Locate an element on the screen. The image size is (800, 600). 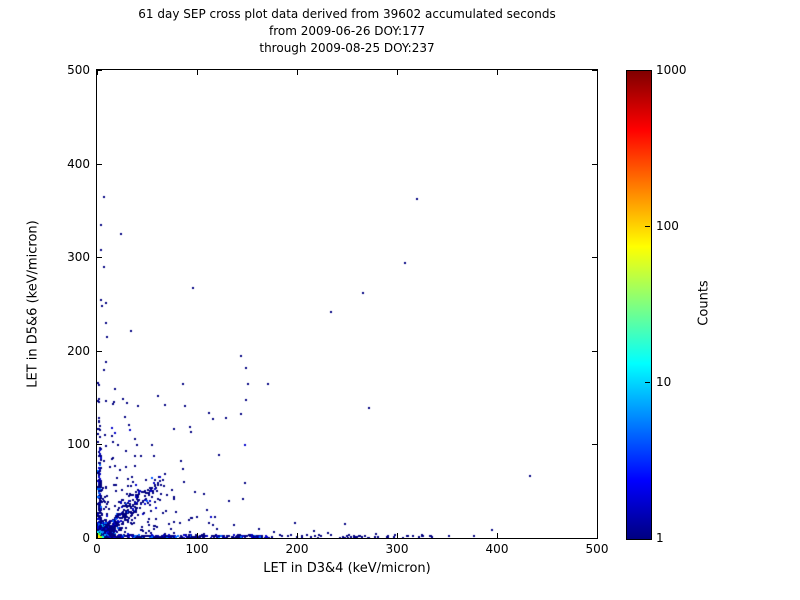
x-tick-label: 100 is located at coordinates (197, 549).